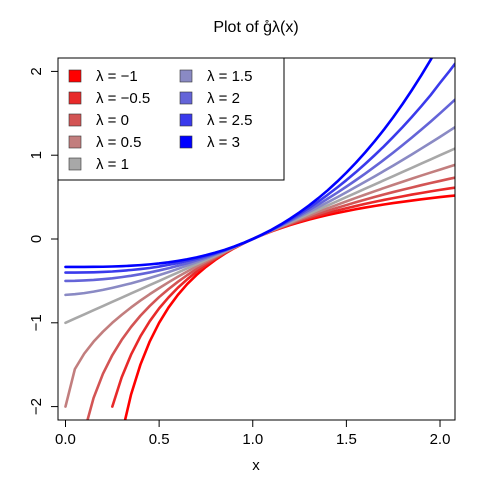 The width and height of the screenshot is (485, 485). What do you see at coordinates (112, 120) in the screenshot?
I see `legend-label-2: λ = 0` at bounding box center [112, 120].